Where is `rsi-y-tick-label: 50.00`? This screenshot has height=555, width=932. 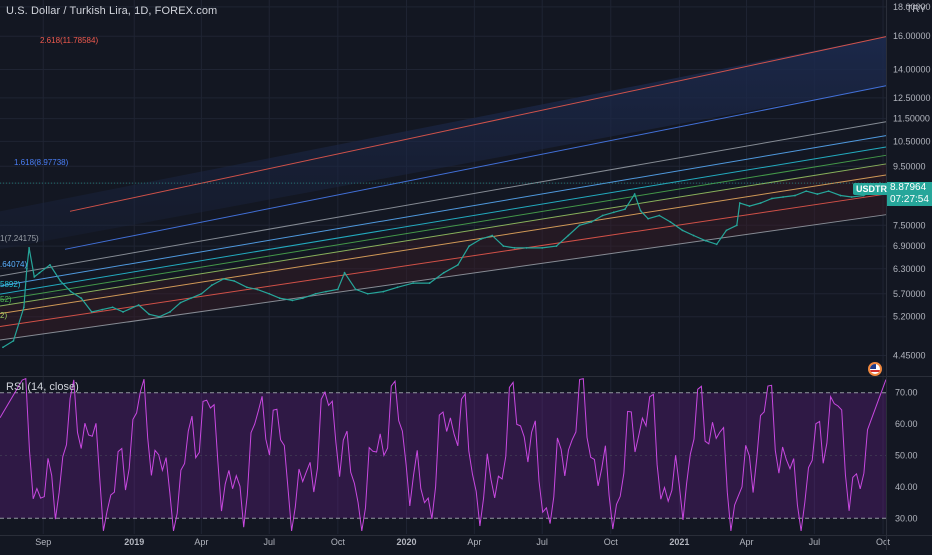
rsi-y-tick-label: 50.00 is located at coordinates (906, 456).